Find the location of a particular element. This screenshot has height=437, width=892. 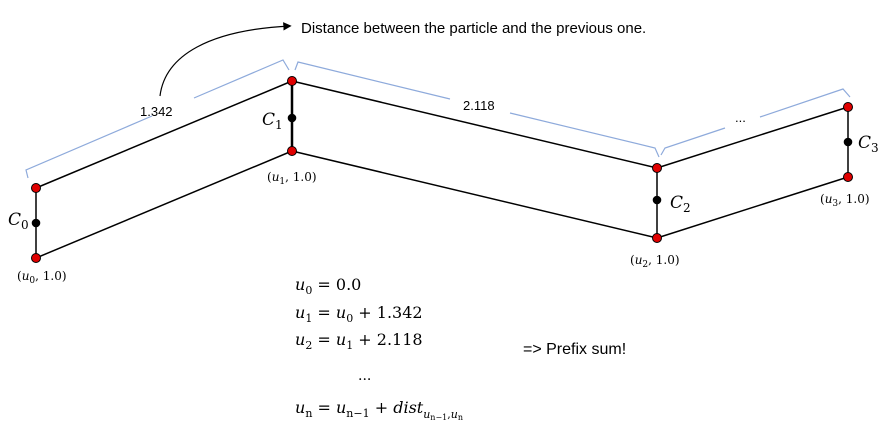

coord-label-2: (u2, 1.0) is located at coordinates (655, 261).